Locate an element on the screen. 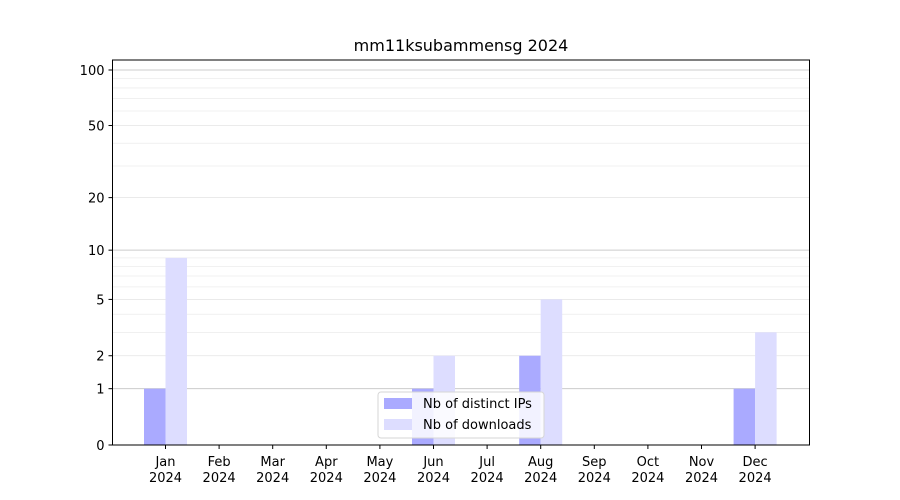 This screenshot has height=500, width=900. x-tick-label-month: May is located at coordinates (379, 462).